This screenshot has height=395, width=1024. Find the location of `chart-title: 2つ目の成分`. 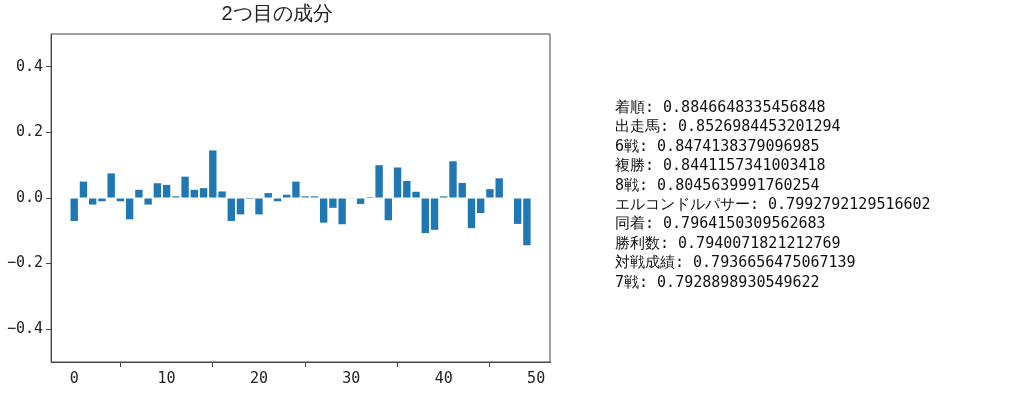

chart-title: 2つ目の成分 is located at coordinates (277, 12).